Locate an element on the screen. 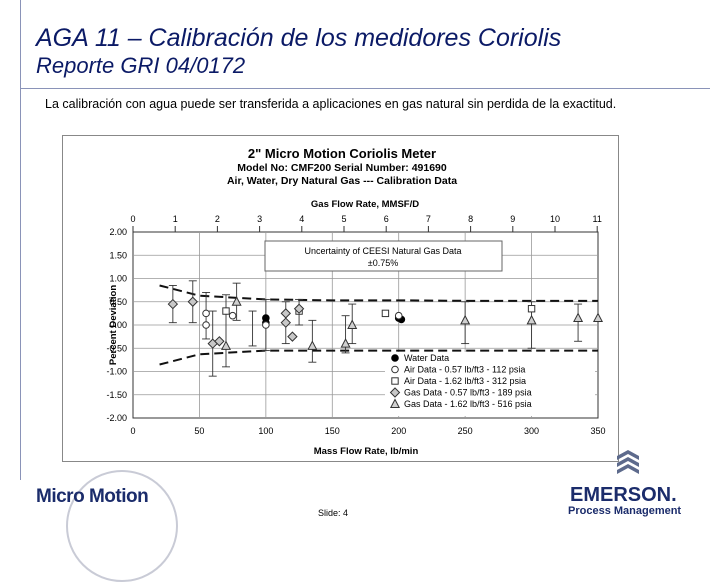  y-tick-label: -0.50 is located at coordinates (116, 348).